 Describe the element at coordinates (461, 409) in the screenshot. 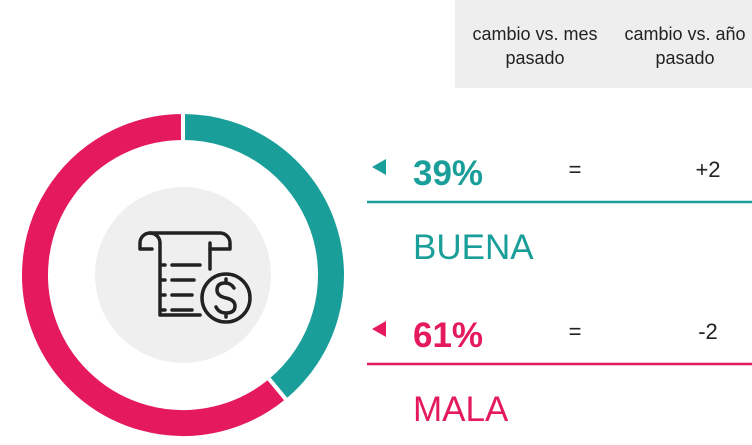

I see `category-label: MALA` at that location.